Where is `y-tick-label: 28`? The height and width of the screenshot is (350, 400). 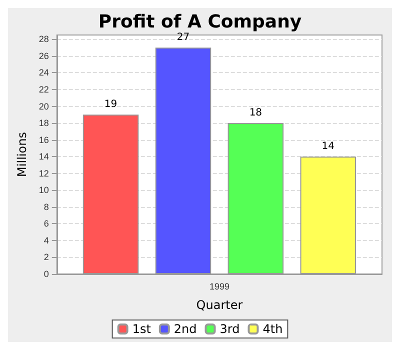
y-tick-label: 28 is located at coordinates (43, 39).